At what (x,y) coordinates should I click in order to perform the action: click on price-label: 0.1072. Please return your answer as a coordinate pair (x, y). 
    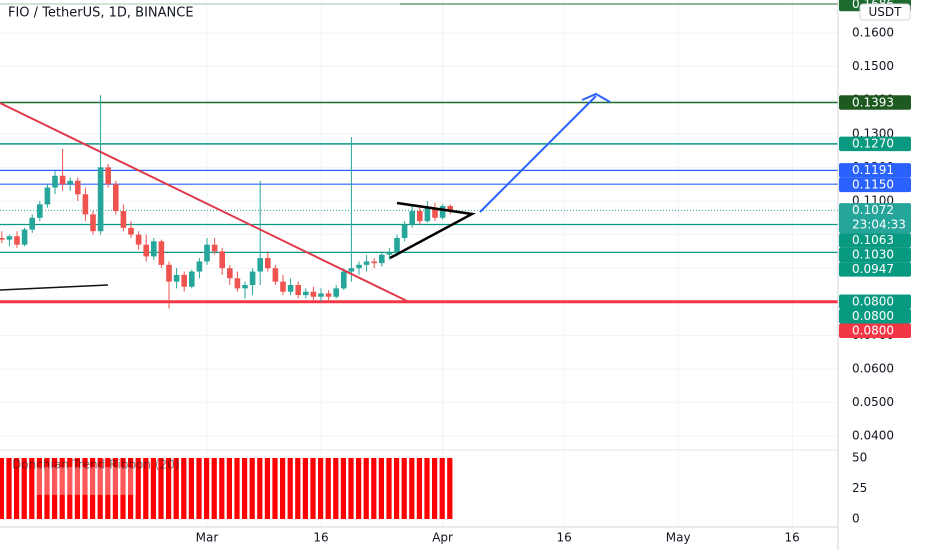
    Looking at the image, I should click on (873, 210).